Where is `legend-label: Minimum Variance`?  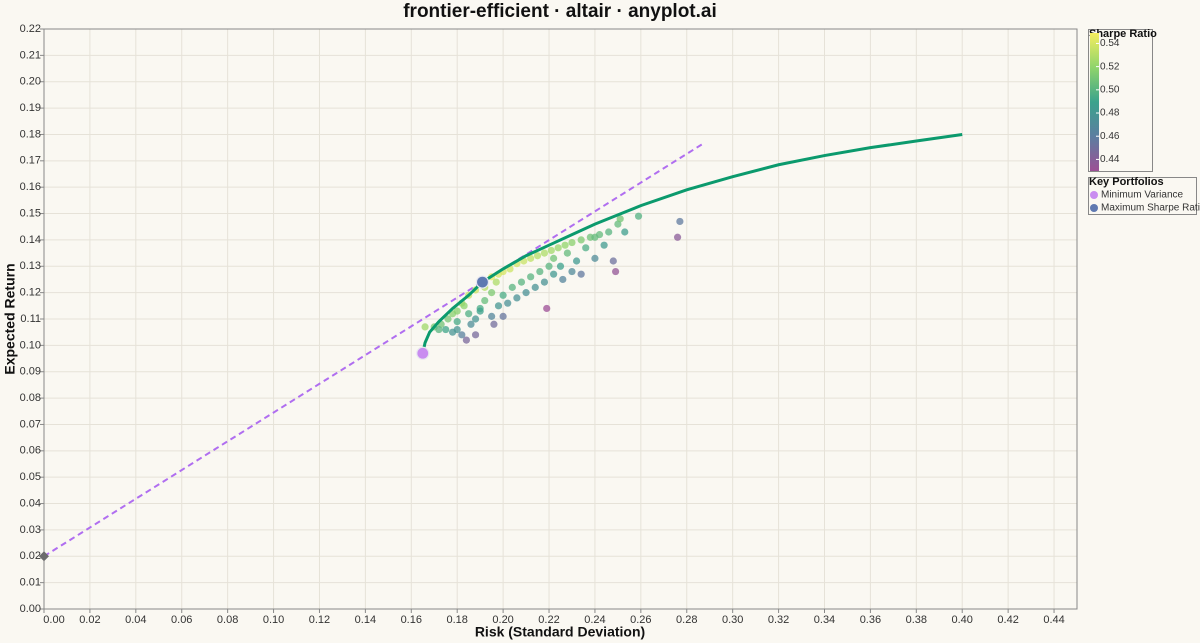
legend-label: Minimum Variance is located at coordinates (1142, 195).